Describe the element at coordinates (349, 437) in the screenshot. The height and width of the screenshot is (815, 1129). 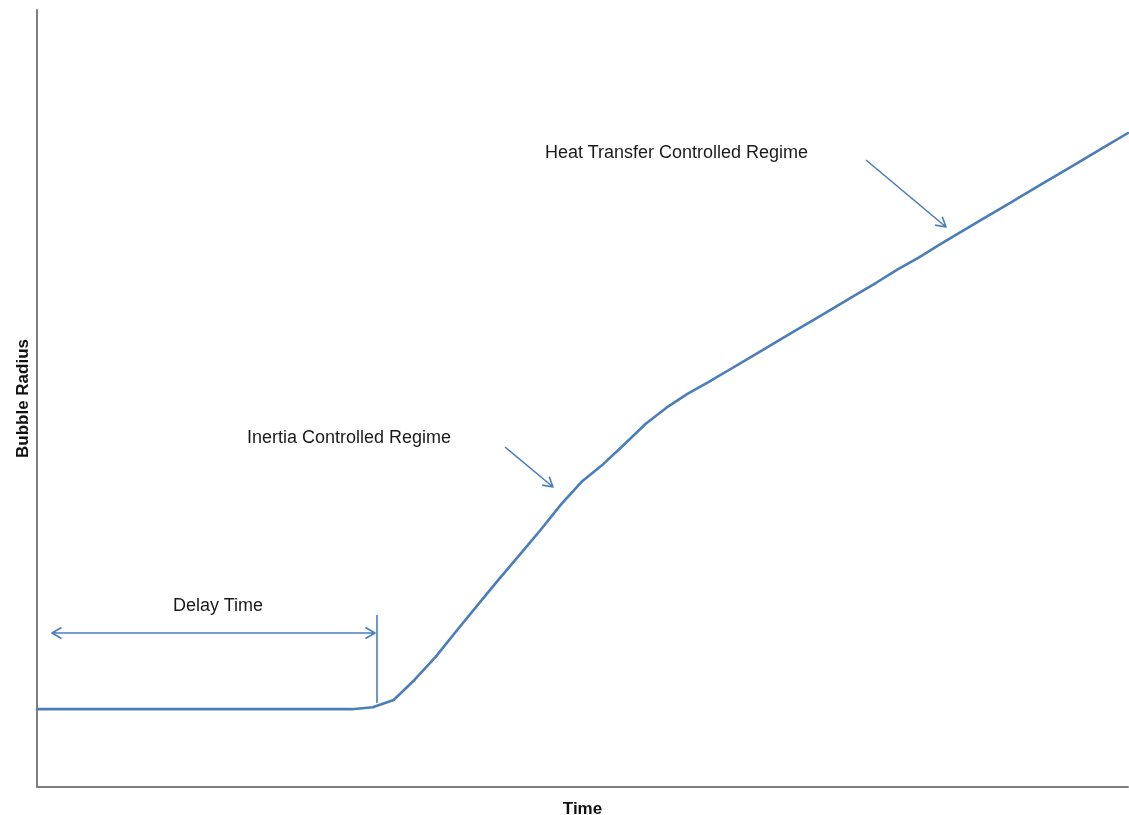
I see `annotation: Inertia Controlled Regime` at that location.